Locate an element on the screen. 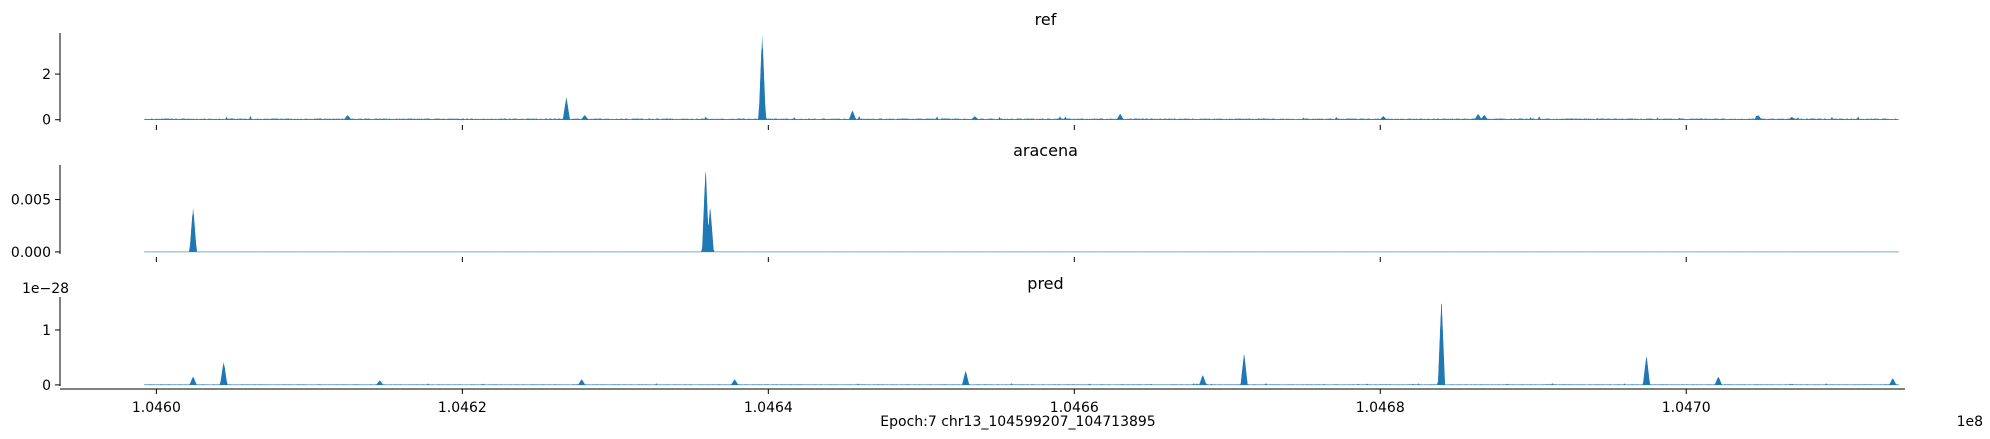 The image size is (1990, 439). x-tick-label: 1.0466 is located at coordinates (1074, 408).